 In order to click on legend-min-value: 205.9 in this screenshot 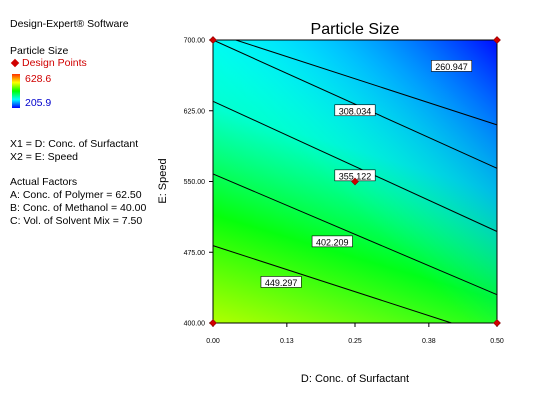, I will do `click(38, 103)`.